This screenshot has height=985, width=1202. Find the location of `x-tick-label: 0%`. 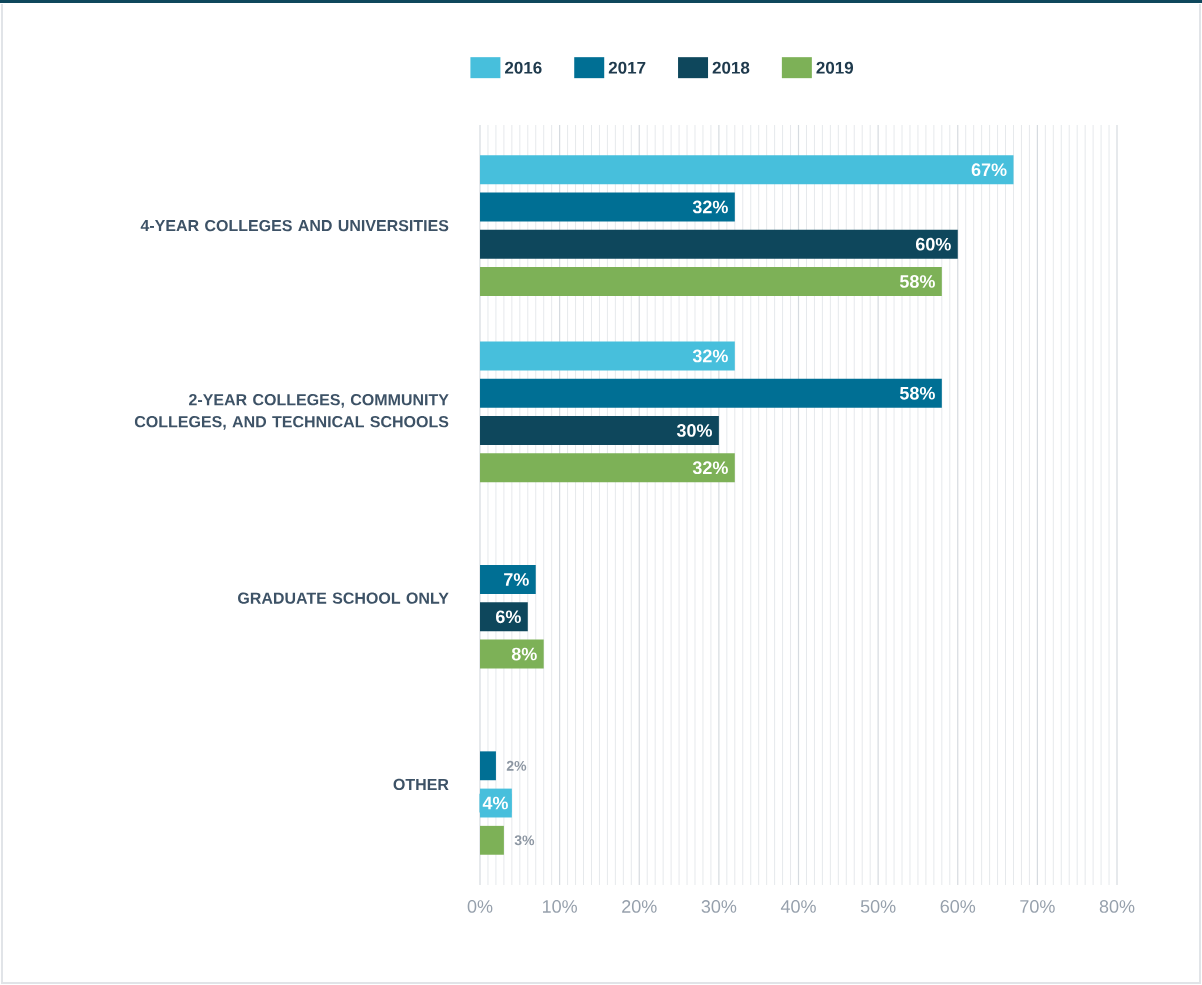

x-tick-label: 0% is located at coordinates (480, 906).